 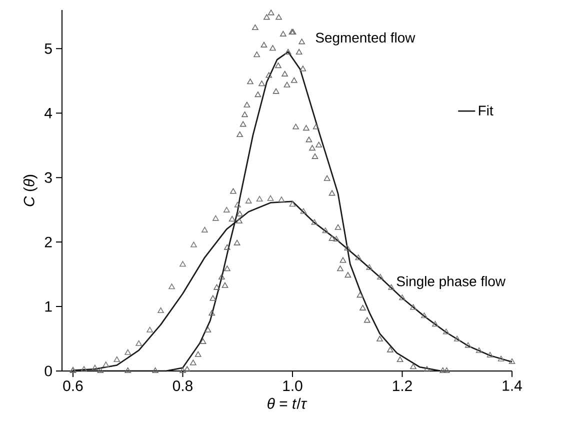 I want to click on y-tick-label: 0, so click(x=48, y=371).